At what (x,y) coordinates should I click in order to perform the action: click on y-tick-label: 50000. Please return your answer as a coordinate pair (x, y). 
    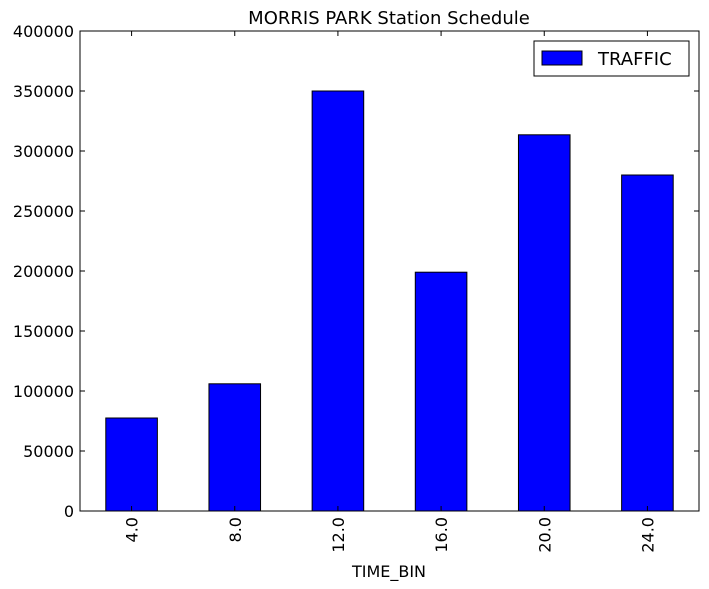
    Looking at the image, I should click on (48, 451).